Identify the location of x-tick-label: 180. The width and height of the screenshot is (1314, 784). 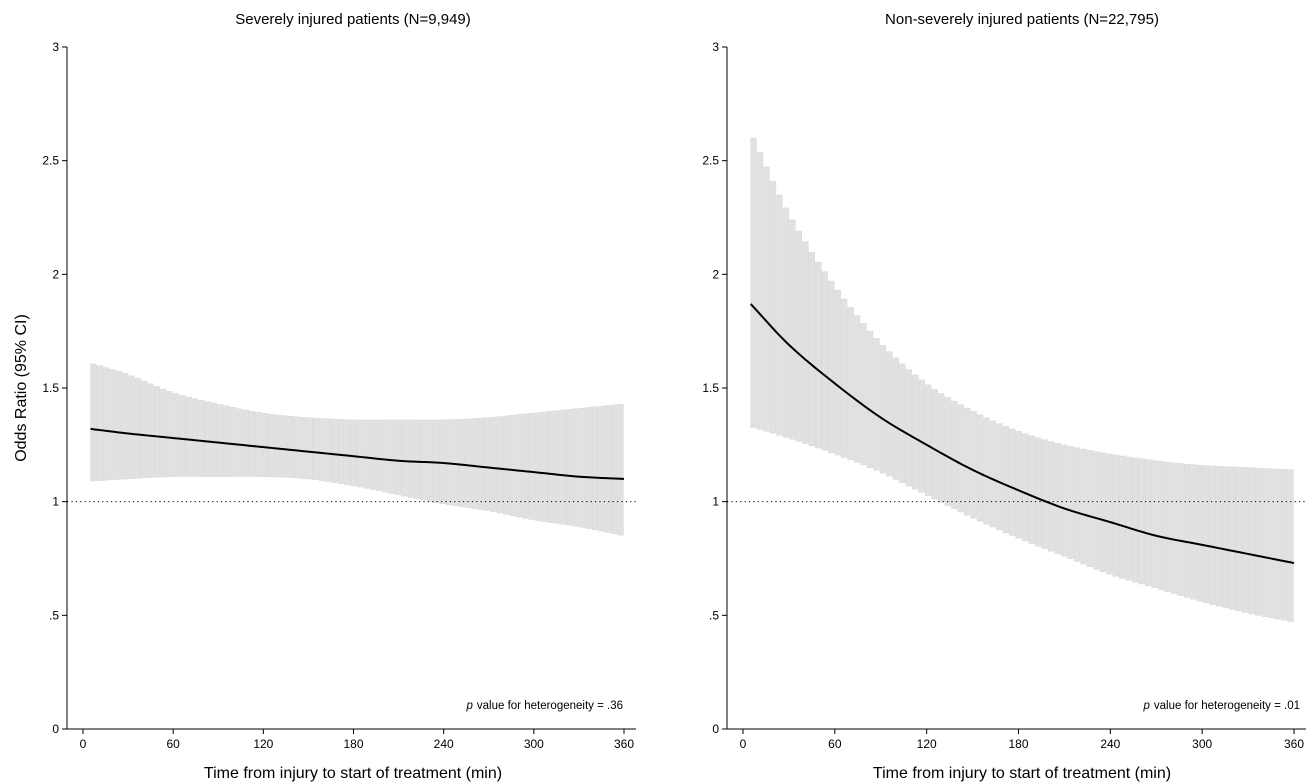
(1018, 744).